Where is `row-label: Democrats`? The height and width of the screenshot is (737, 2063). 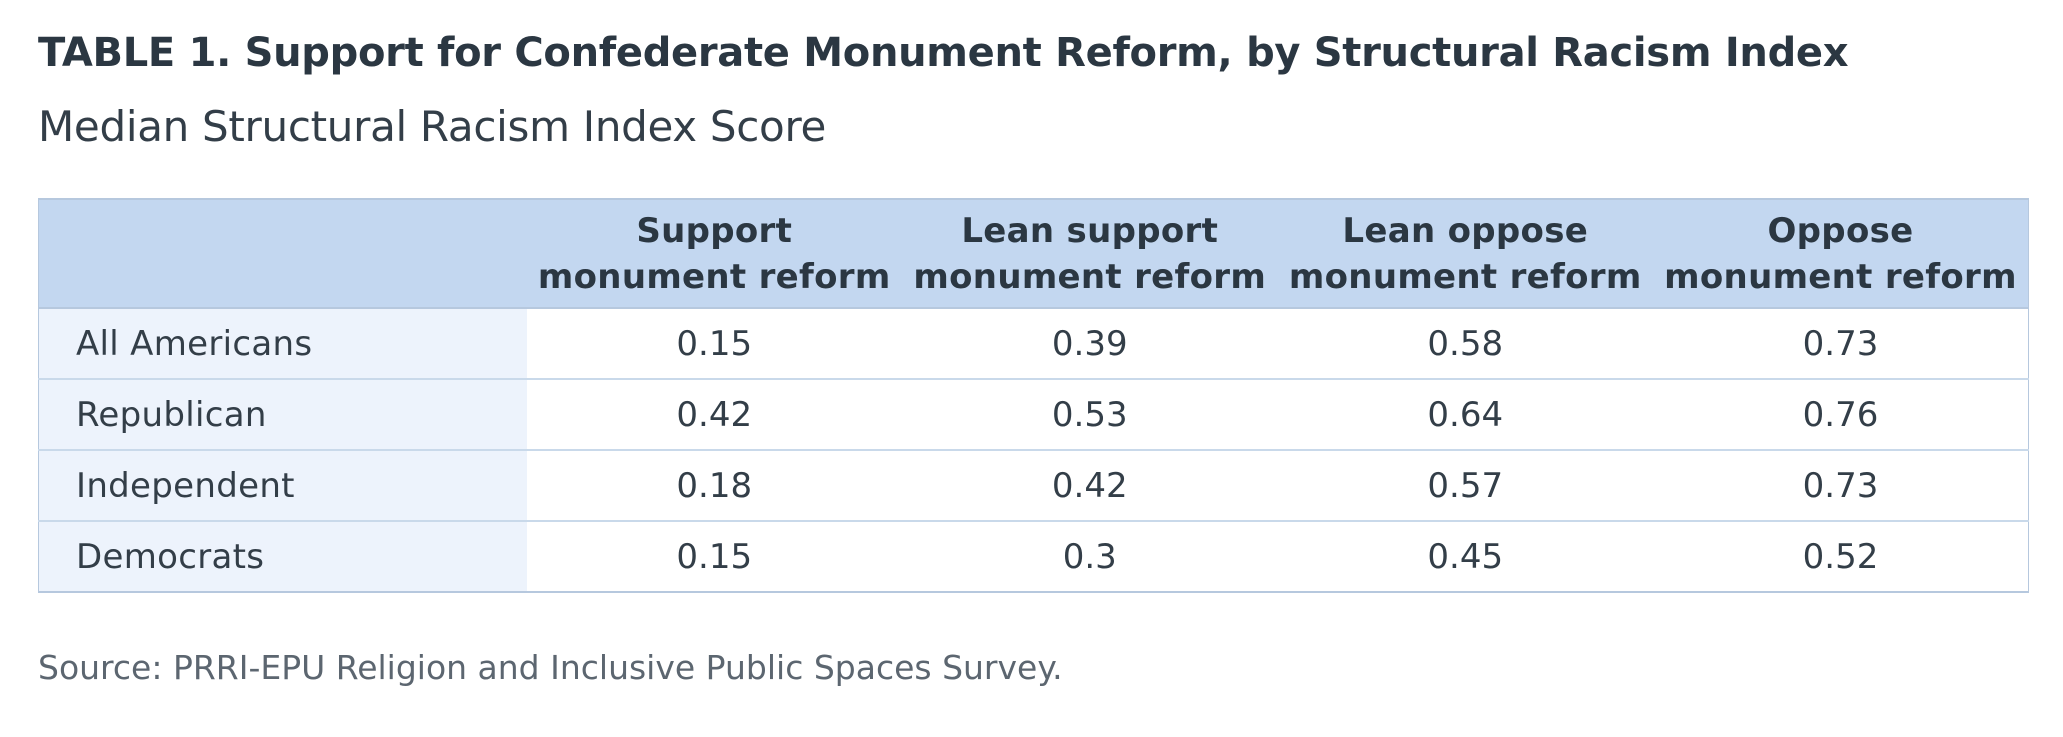 row-label: Democrats is located at coordinates (282, 556).